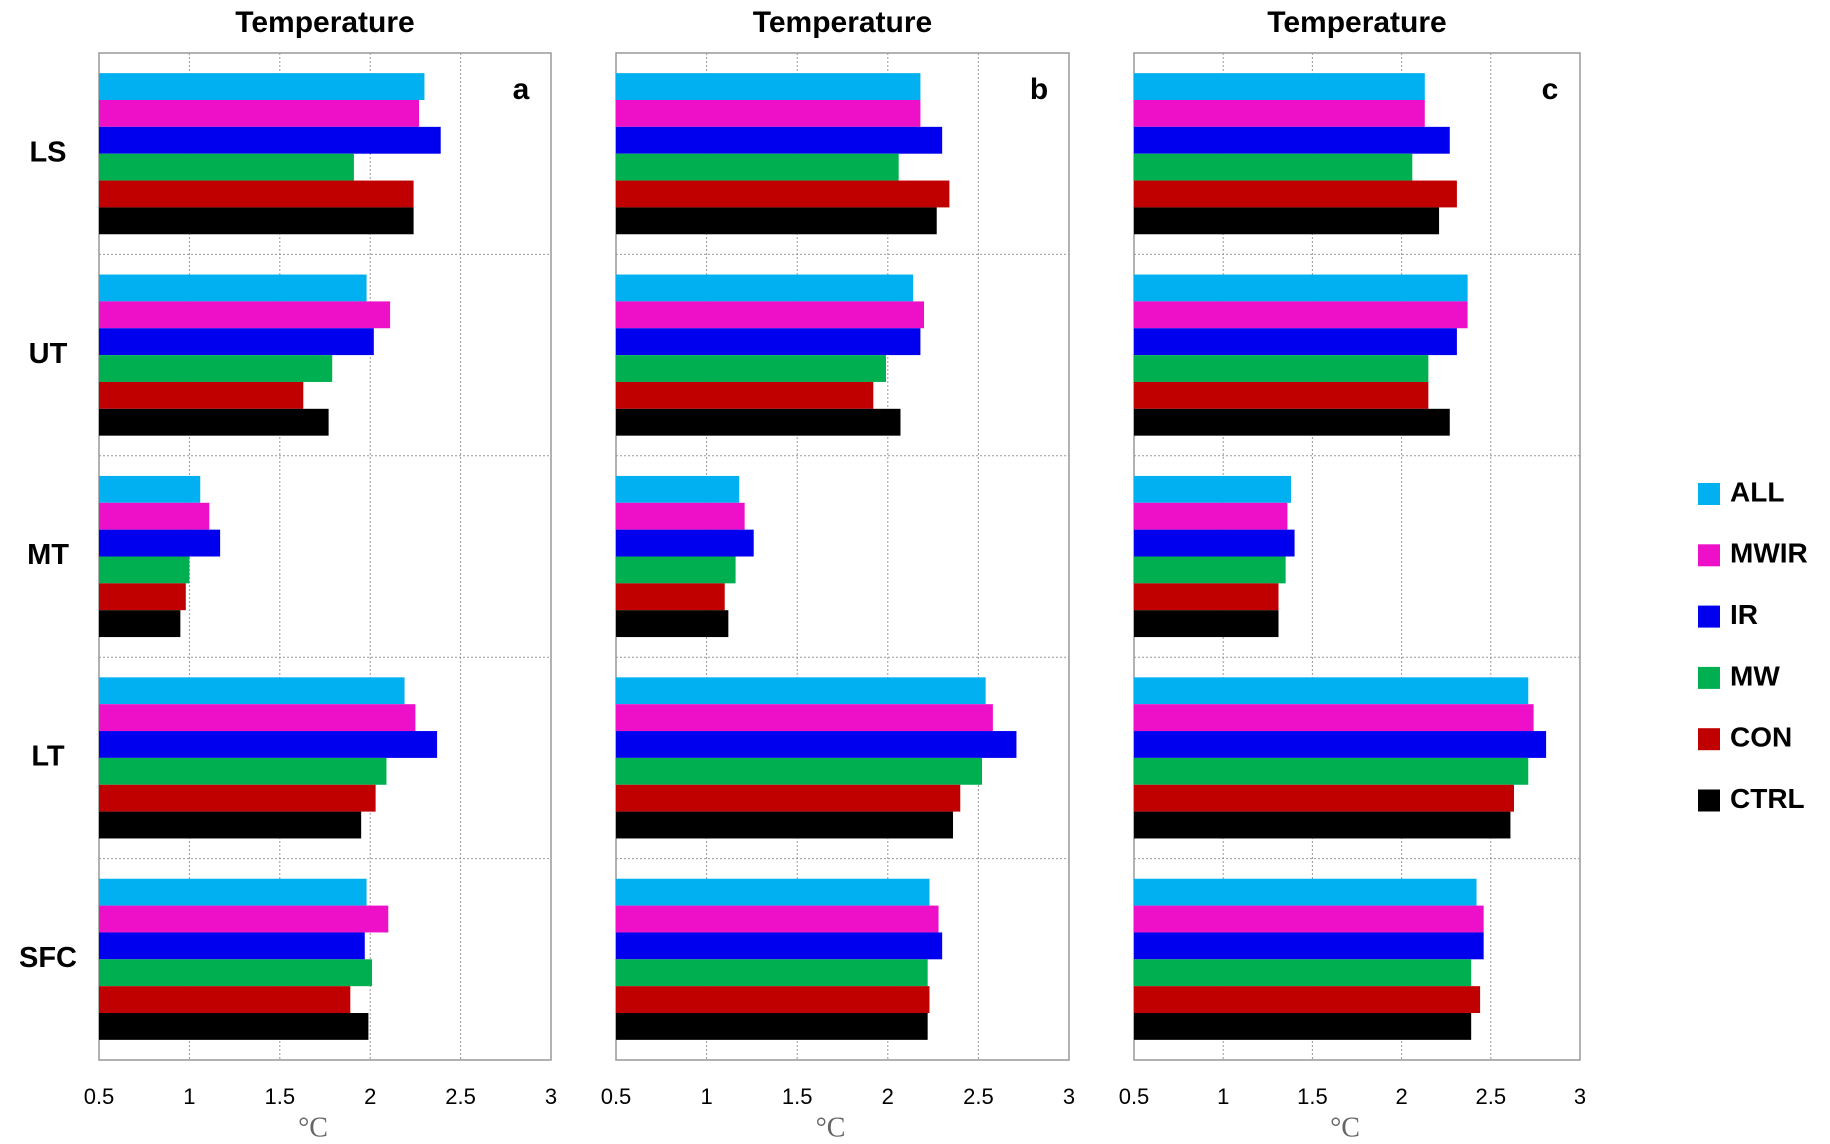 The height and width of the screenshot is (1144, 1830). What do you see at coordinates (1550, 89) in the screenshot?
I see `panel-label: c` at bounding box center [1550, 89].